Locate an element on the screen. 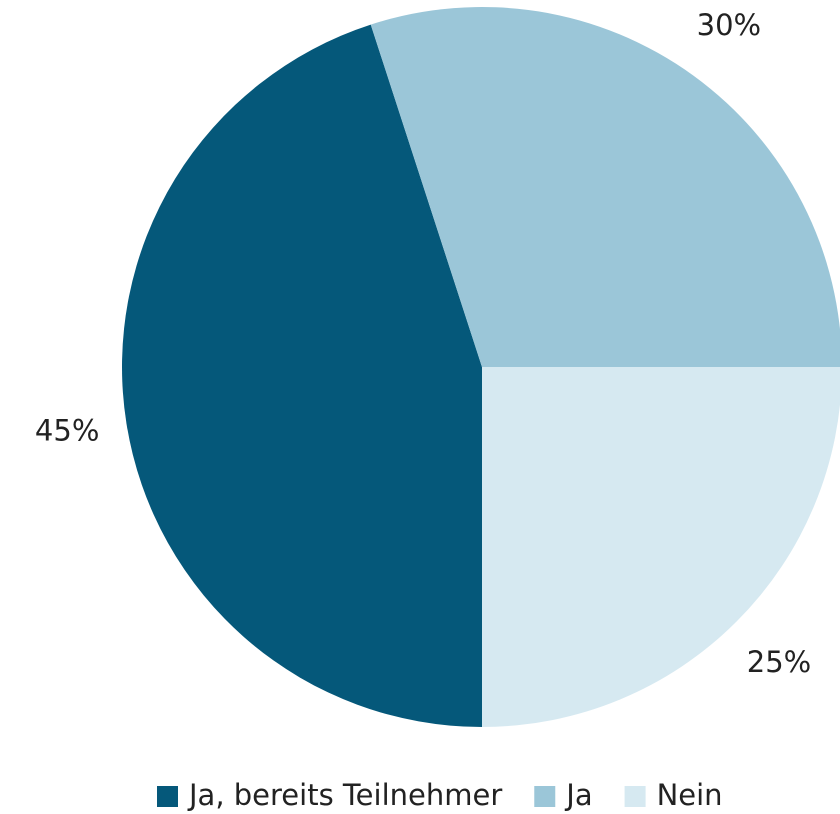  data-label: 25% is located at coordinates (779, 662).